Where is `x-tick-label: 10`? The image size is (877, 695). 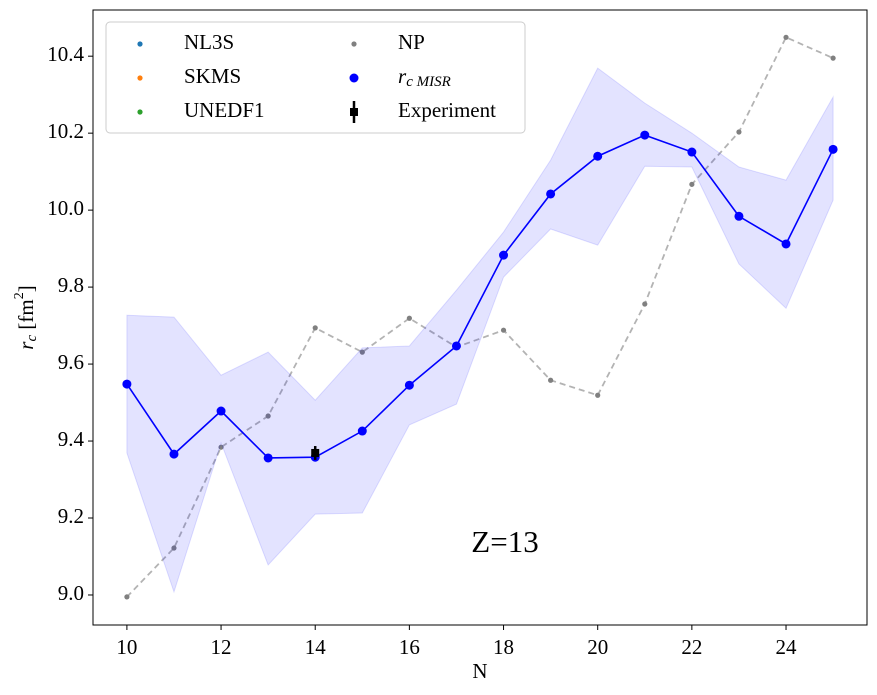 x-tick-label: 10 is located at coordinates (126, 647).